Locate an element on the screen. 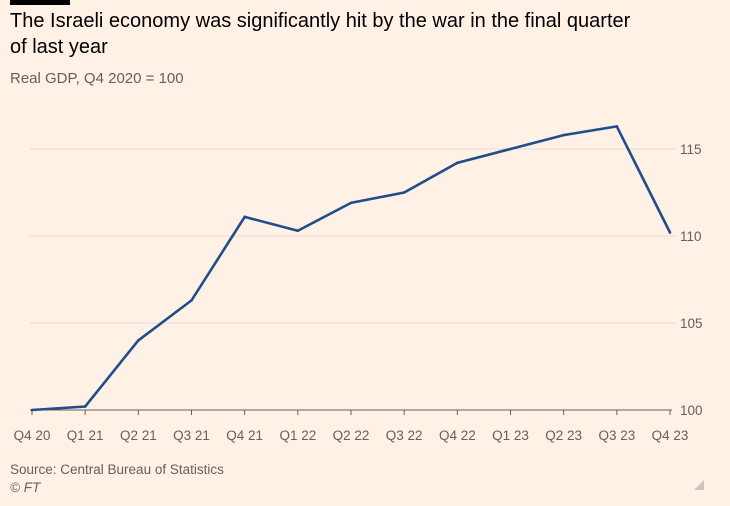 Image resolution: width=730 pixels, height=506 pixels. y-tick-label-105: 105 is located at coordinates (691, 323).